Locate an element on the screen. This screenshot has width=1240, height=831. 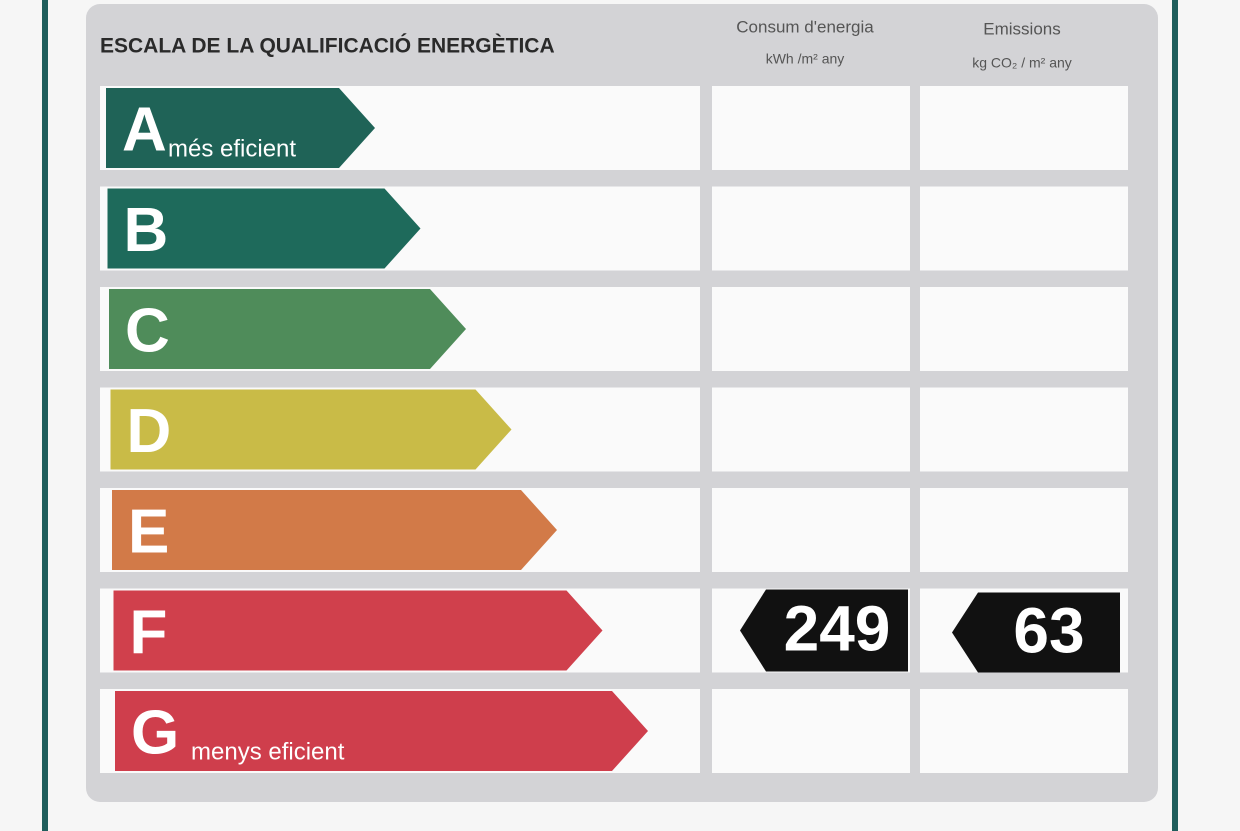
rating-letter: D is located at coordinates (149, 431).